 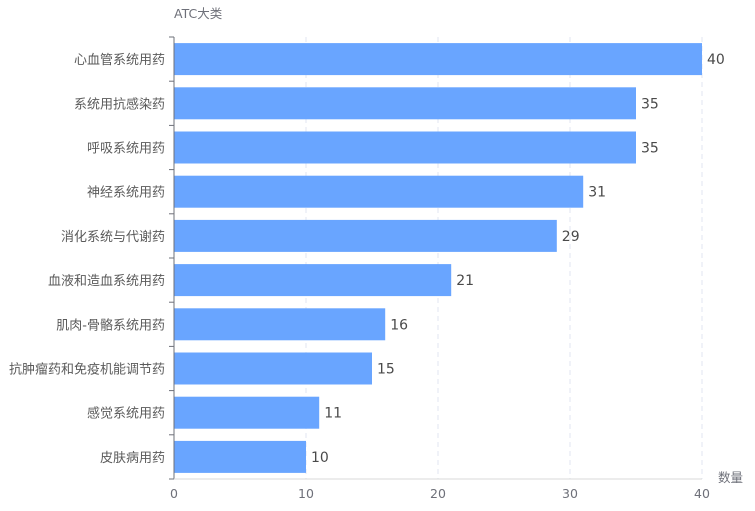 What do you see at coordinates (716, 60) in the screenshot?
I see `data-label: 40` at bounding box center [716, 60].